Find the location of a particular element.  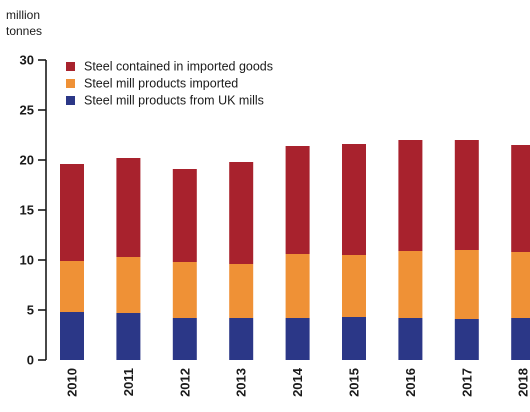

y-tick-label: 0 is located at coordinates (30, 360).